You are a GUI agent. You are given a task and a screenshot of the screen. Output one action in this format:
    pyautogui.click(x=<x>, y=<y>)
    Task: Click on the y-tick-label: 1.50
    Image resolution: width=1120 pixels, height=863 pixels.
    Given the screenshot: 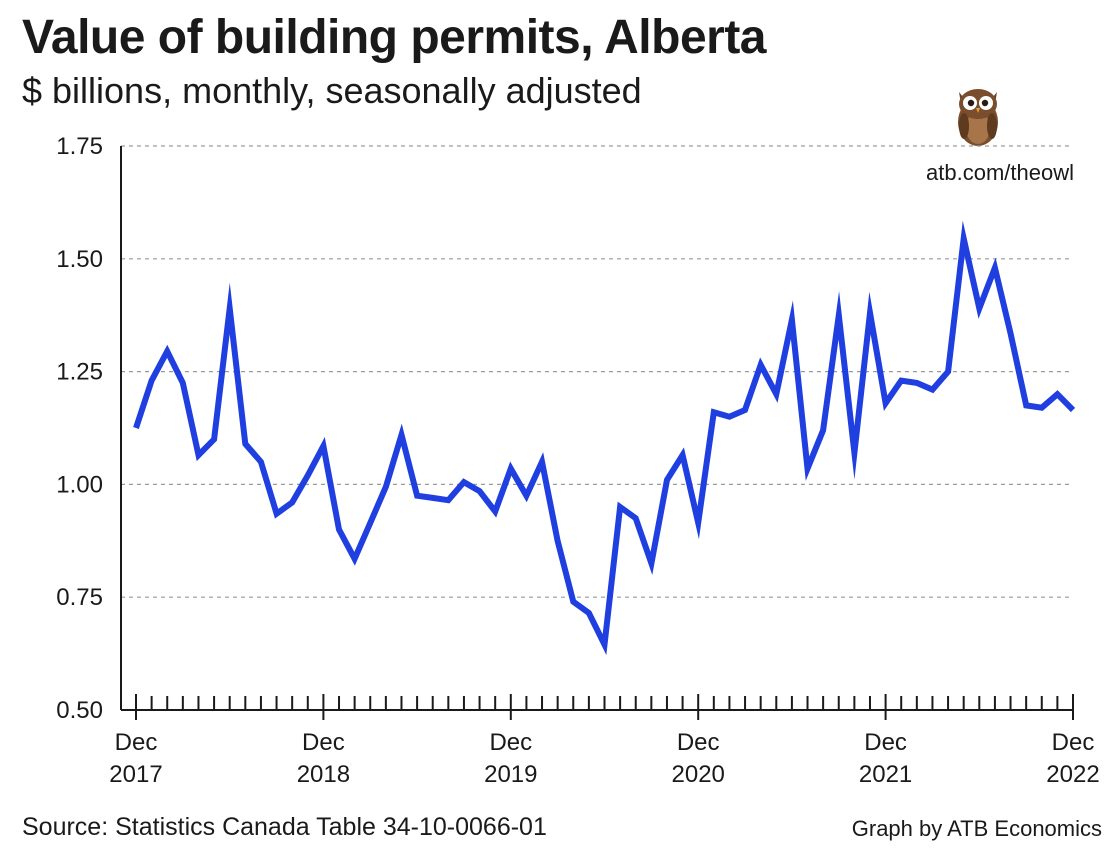 What is the action you would take?
    pyautogui.click(x=79, y=259)
    